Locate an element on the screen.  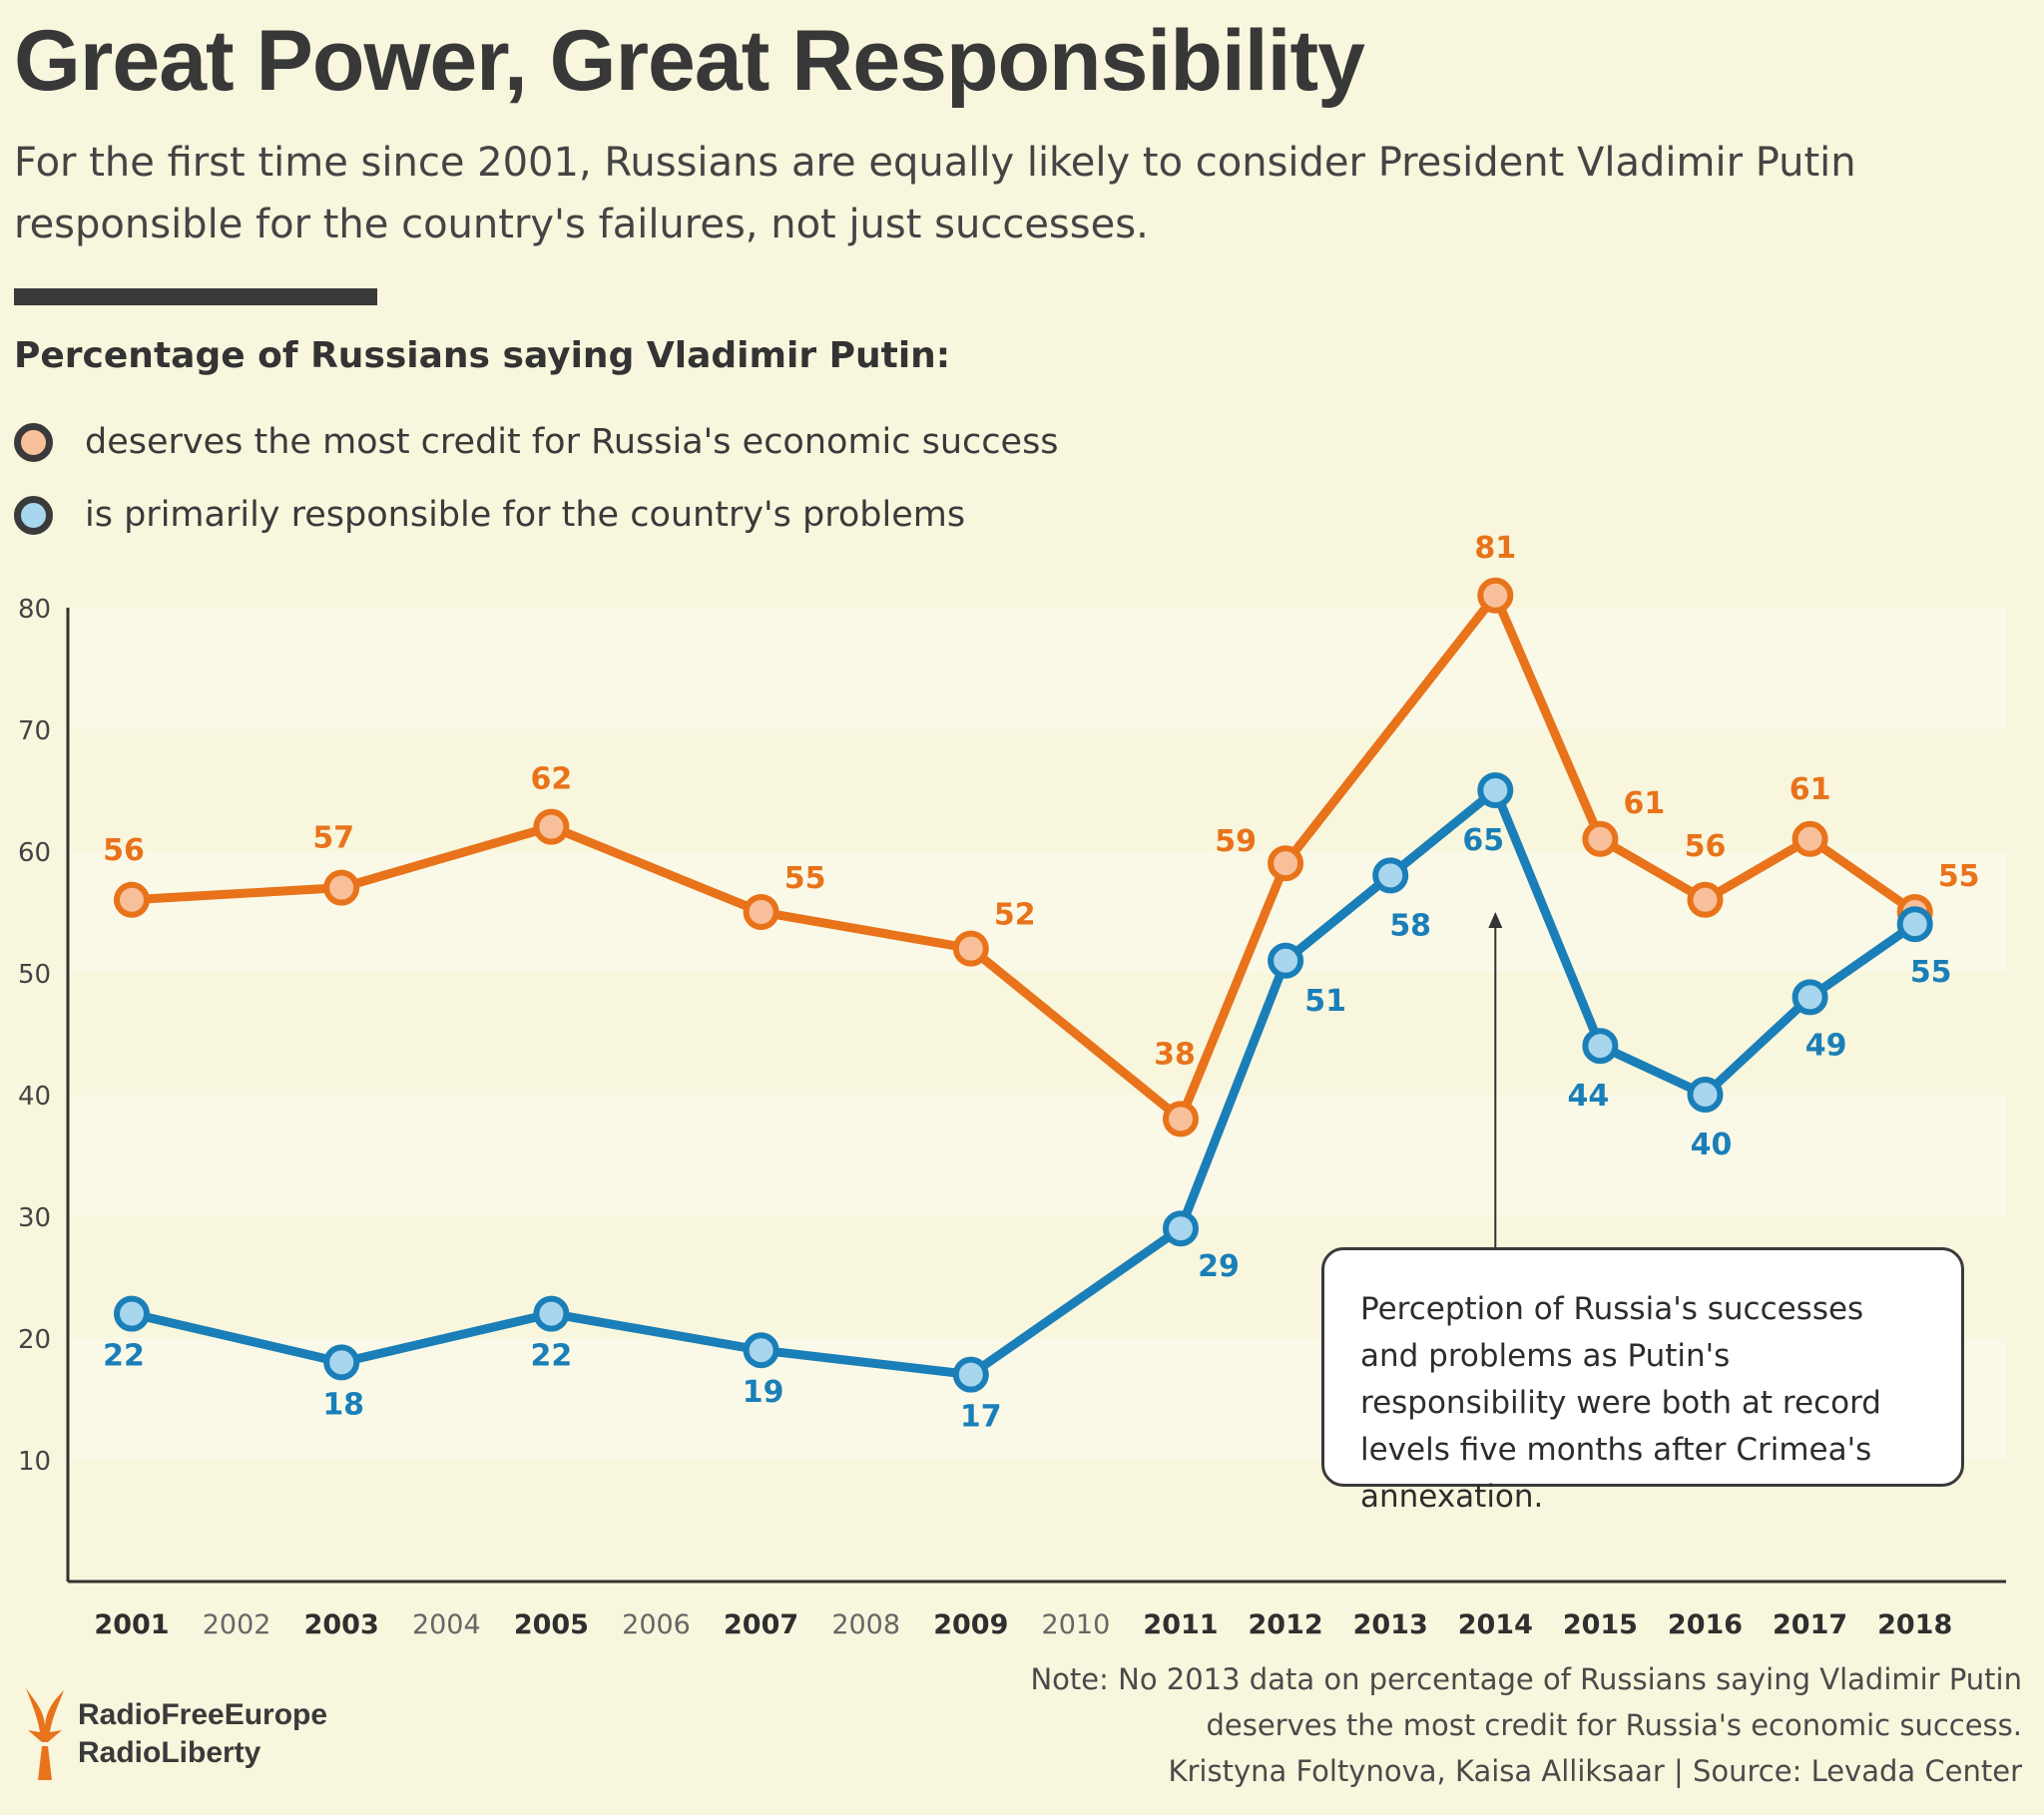
x-tick-label: 2003 is located at coordinates (341, 1624).